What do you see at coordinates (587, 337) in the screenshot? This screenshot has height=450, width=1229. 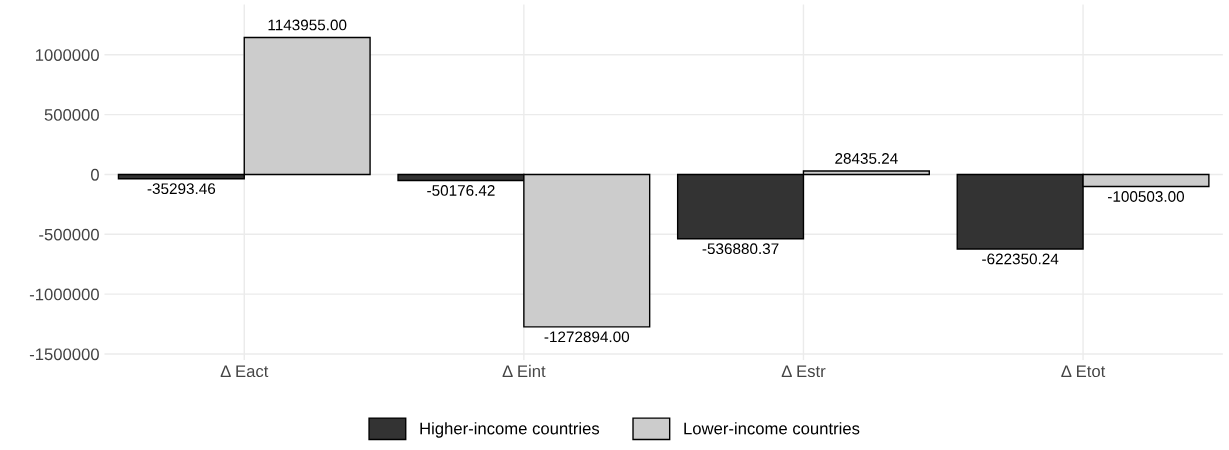 I see `data-label: -1272894.00` at bounding box center [587, 337].